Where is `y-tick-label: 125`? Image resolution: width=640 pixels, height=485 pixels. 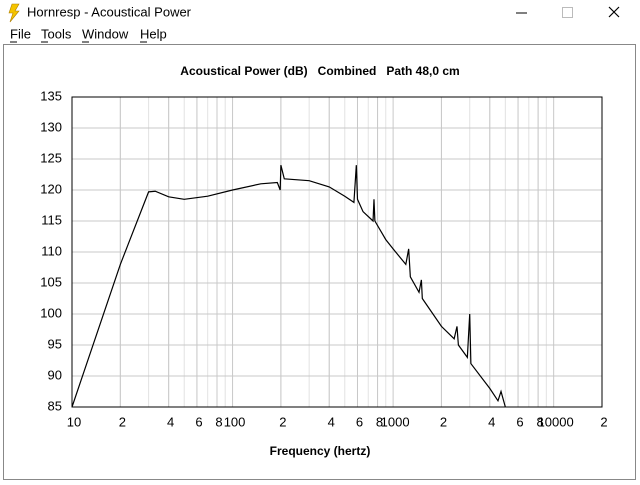
y-tick-label: 125 is located at coordinates (51, 157).